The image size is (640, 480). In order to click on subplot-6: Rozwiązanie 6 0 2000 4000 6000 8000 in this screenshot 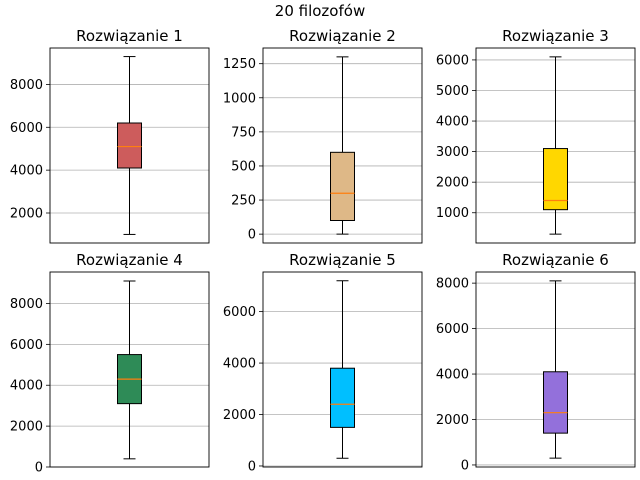, I will do `click(536, 362)`.